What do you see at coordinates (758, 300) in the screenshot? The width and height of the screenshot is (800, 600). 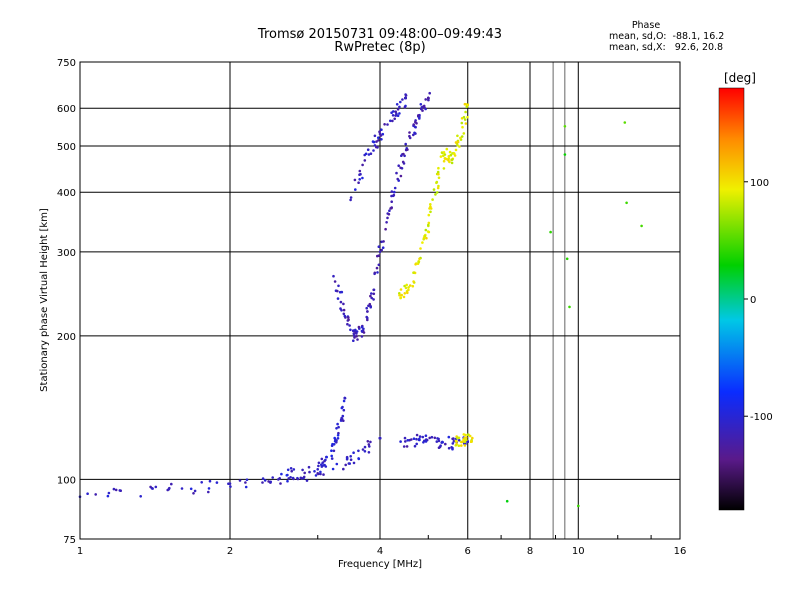 I see `colorbar-ticks: 100 0 -100` at bounding box center [758, 300].